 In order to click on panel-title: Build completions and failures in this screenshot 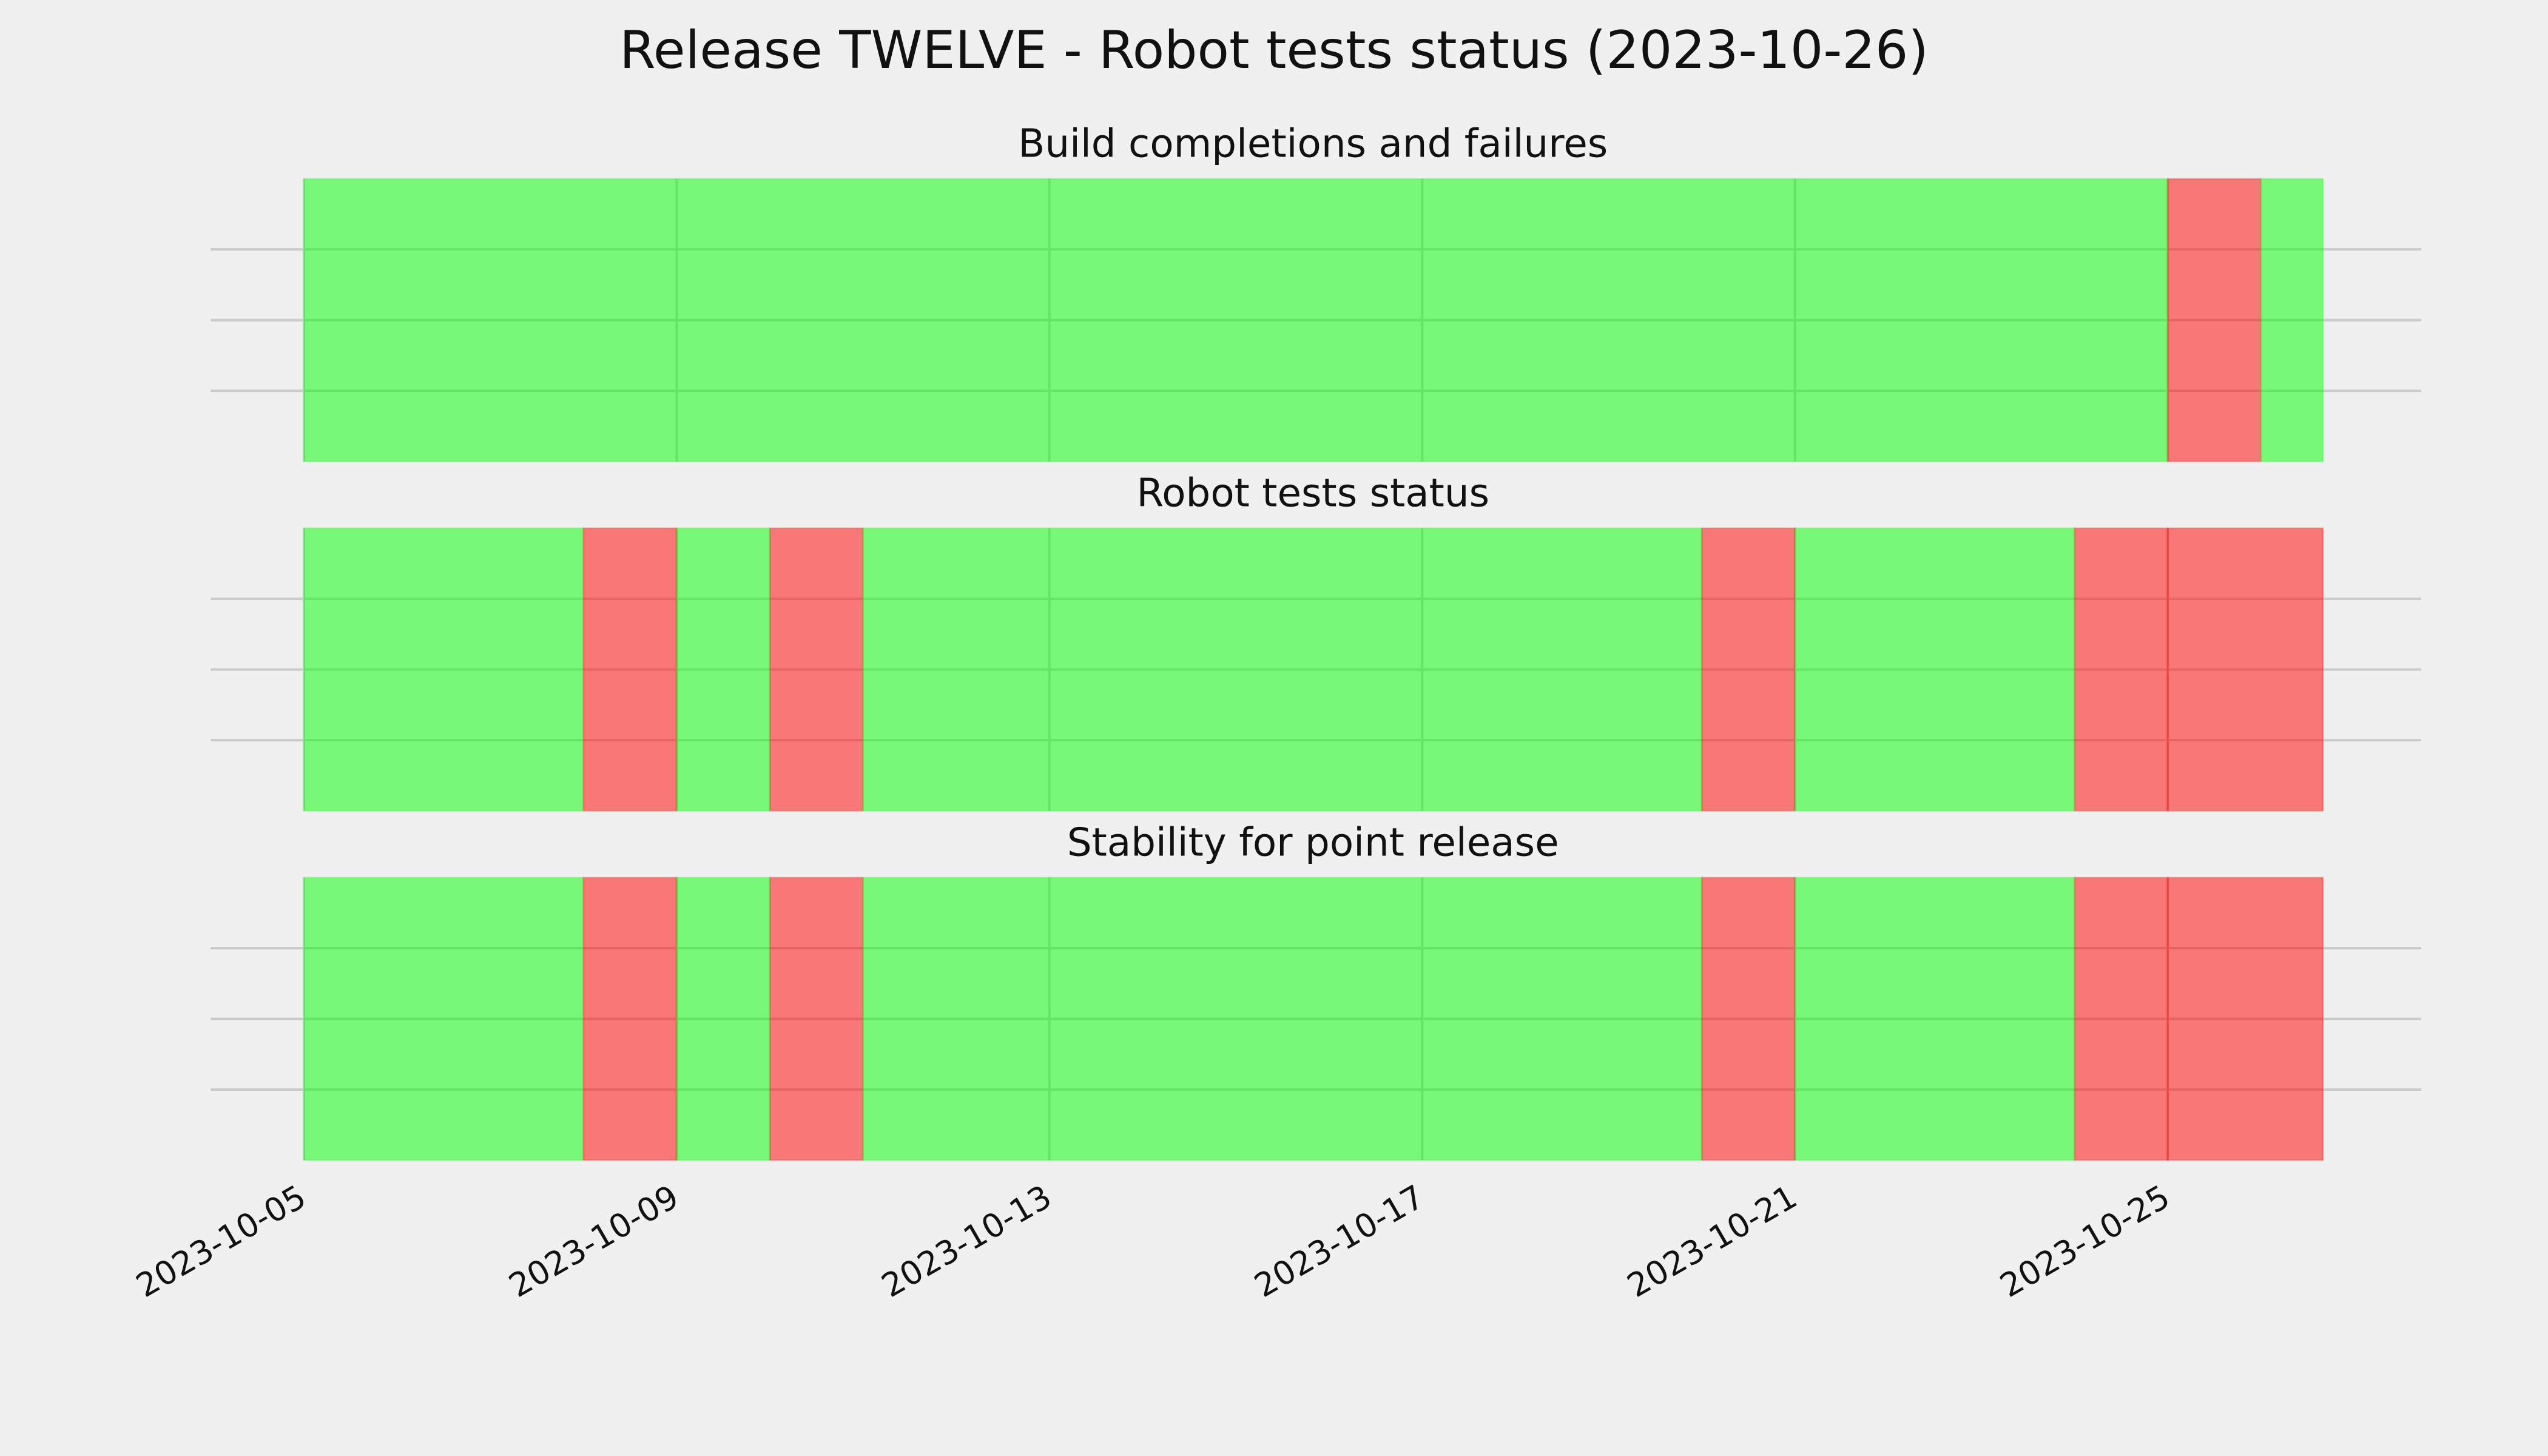, I will do `click(1313, 144)`.